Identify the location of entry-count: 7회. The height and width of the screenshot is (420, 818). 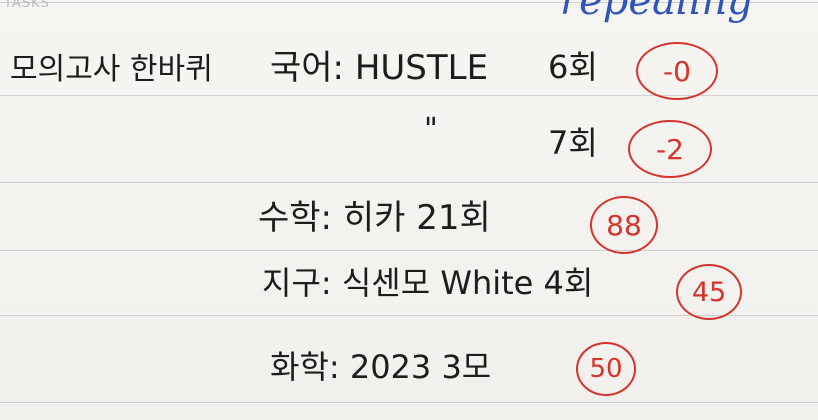
(573, 143).